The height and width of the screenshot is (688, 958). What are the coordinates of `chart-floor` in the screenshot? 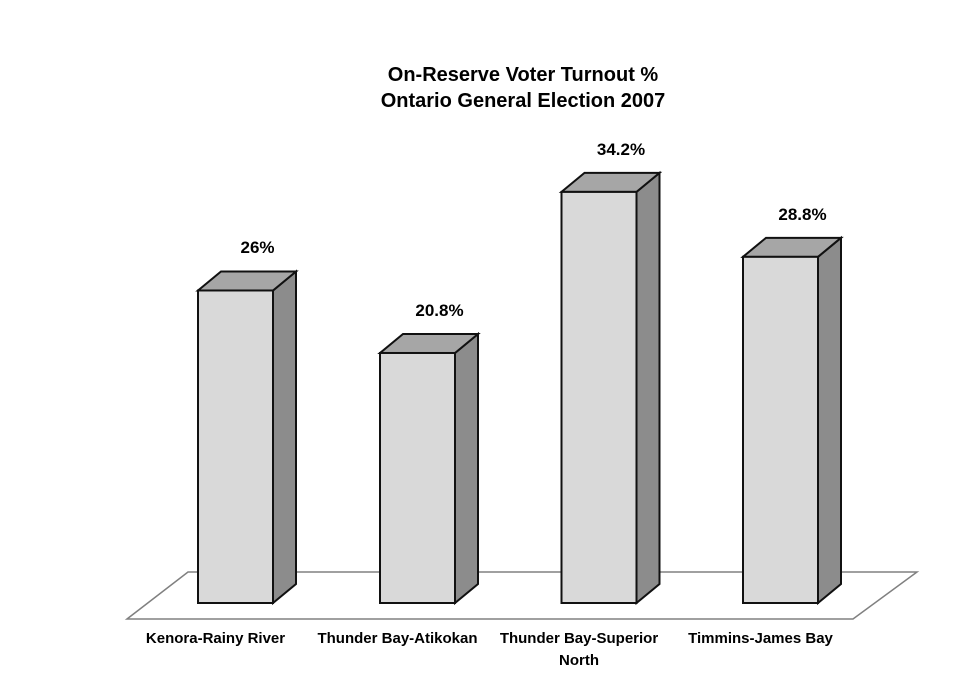 It's located at (522, 595).